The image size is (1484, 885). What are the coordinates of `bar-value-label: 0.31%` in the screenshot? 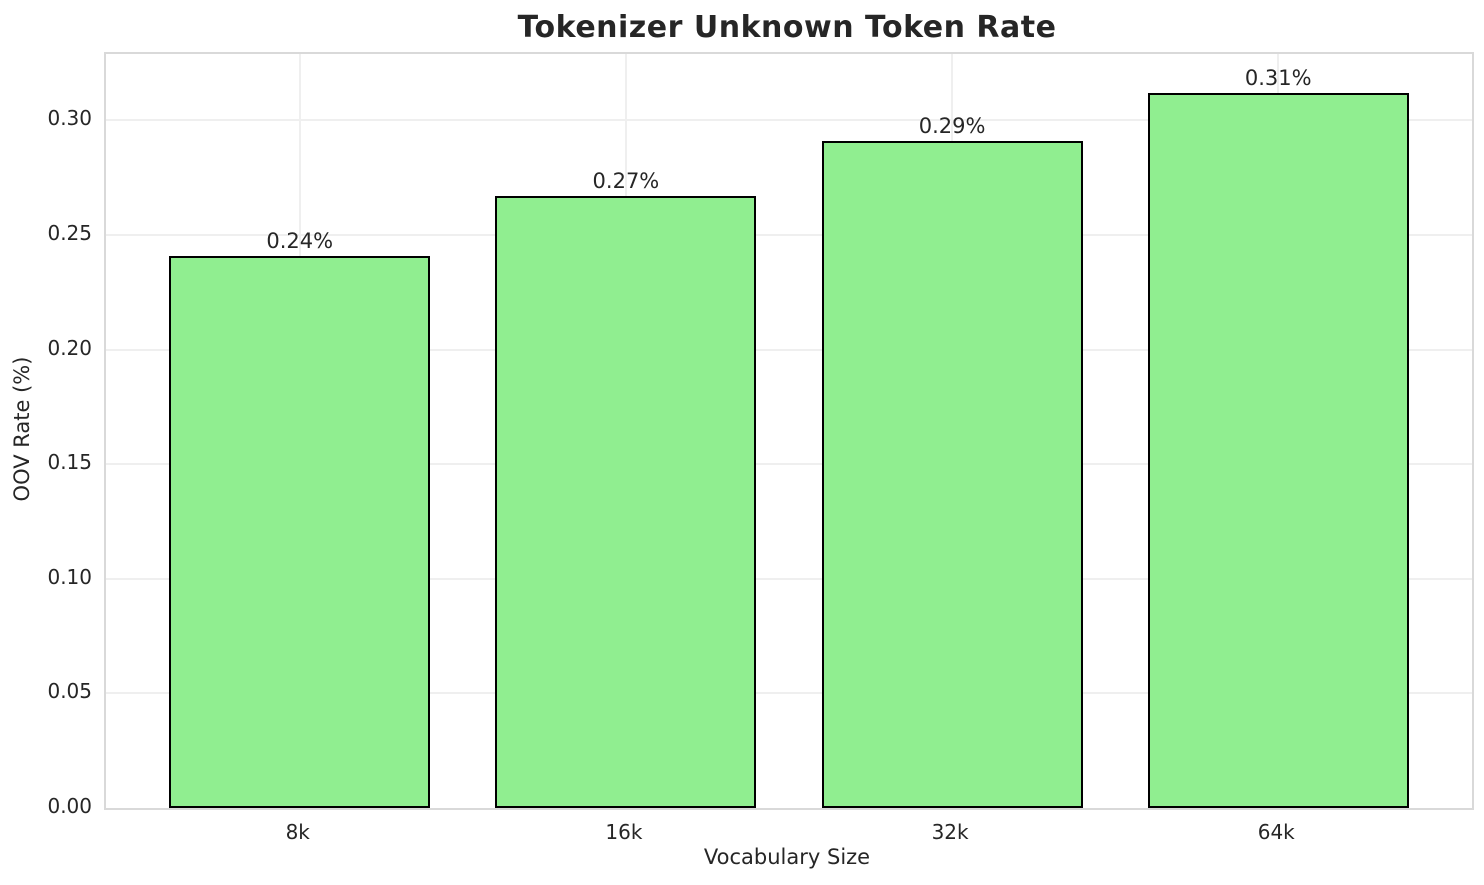 It's located at (1278, 77).